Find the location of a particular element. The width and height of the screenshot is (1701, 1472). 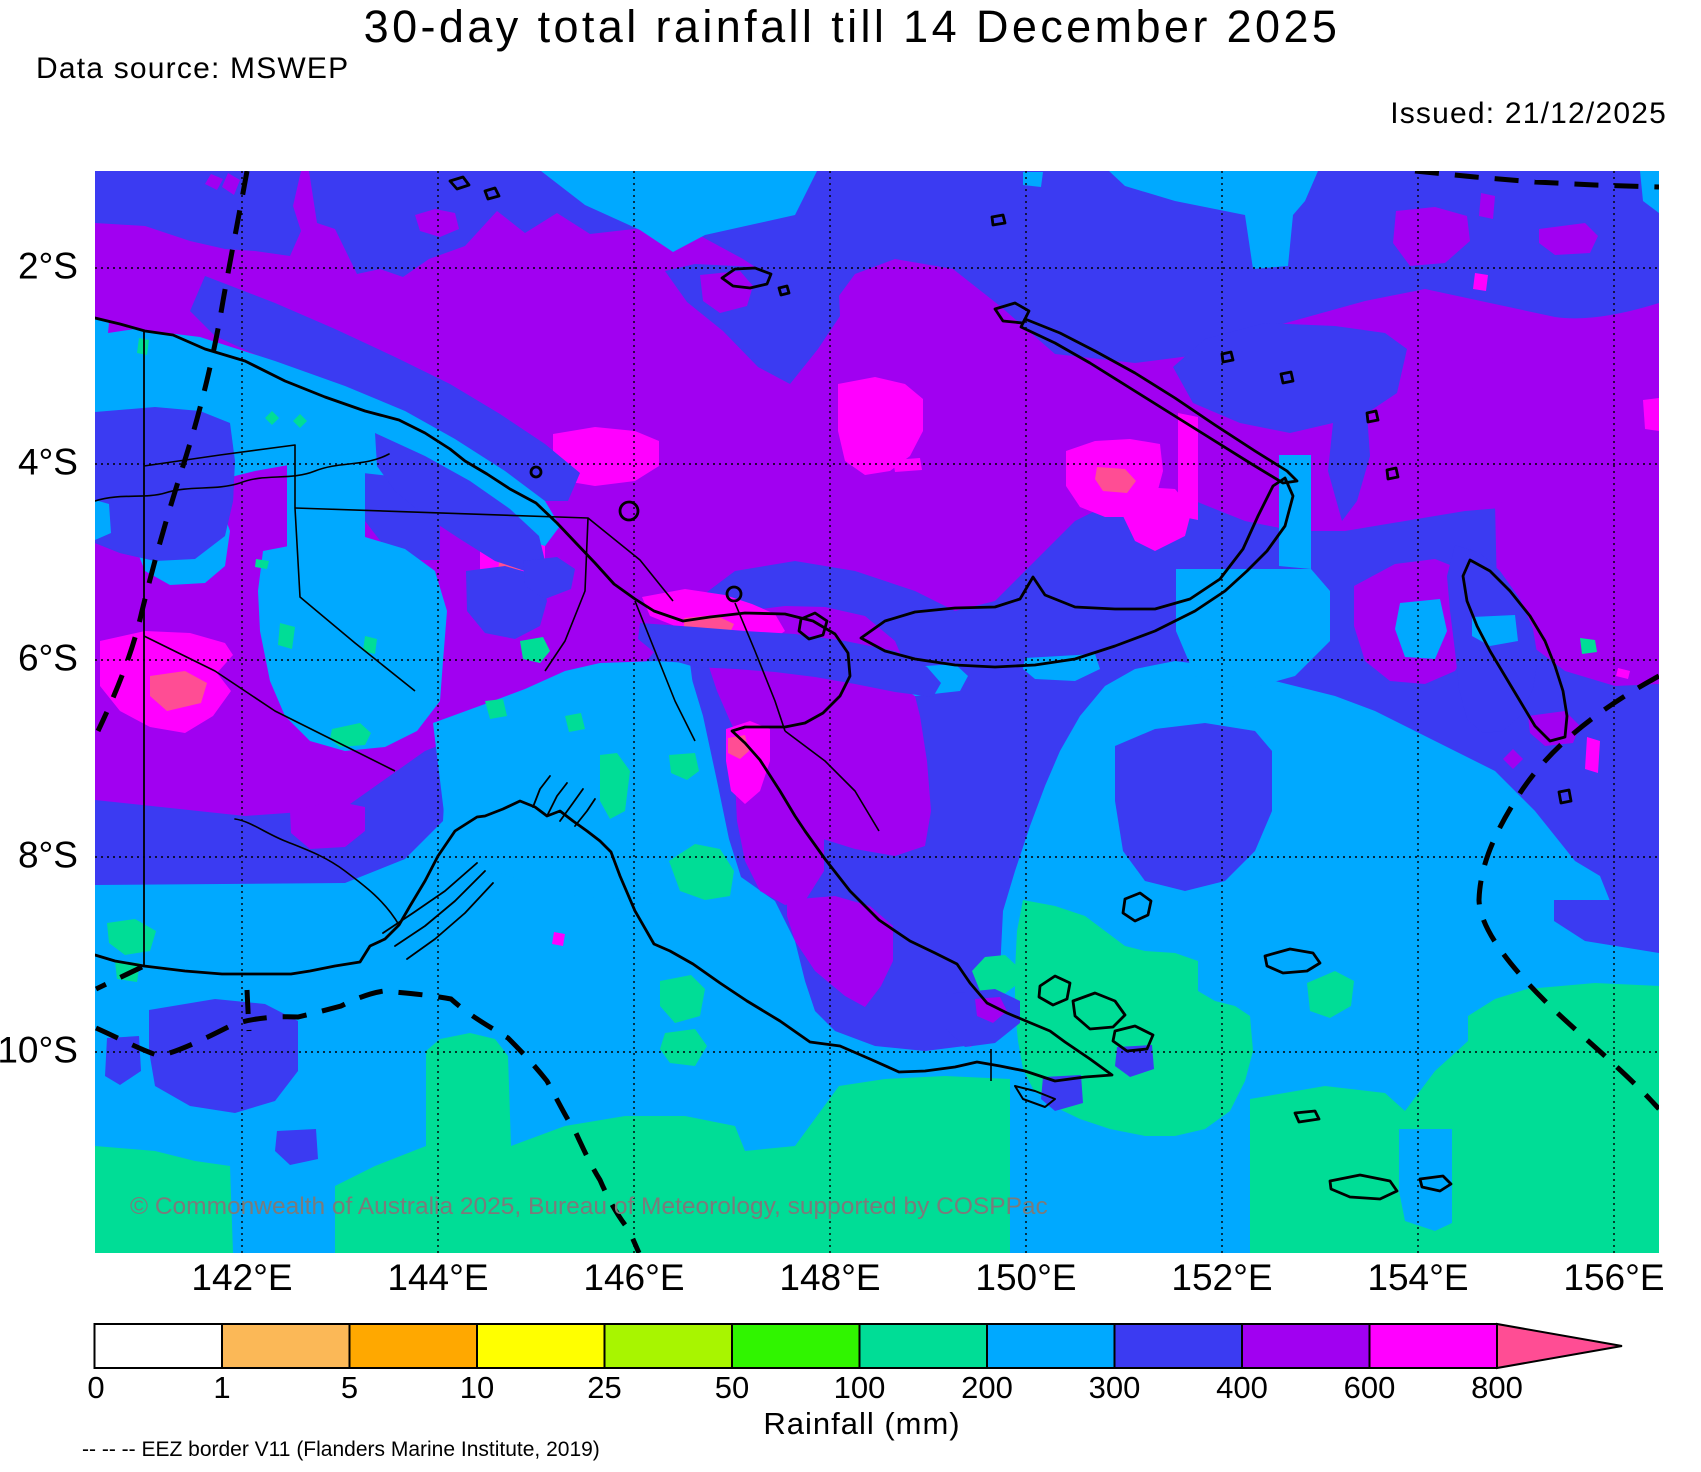

svg-text: 300 is located at coordinates (1115, 1387).